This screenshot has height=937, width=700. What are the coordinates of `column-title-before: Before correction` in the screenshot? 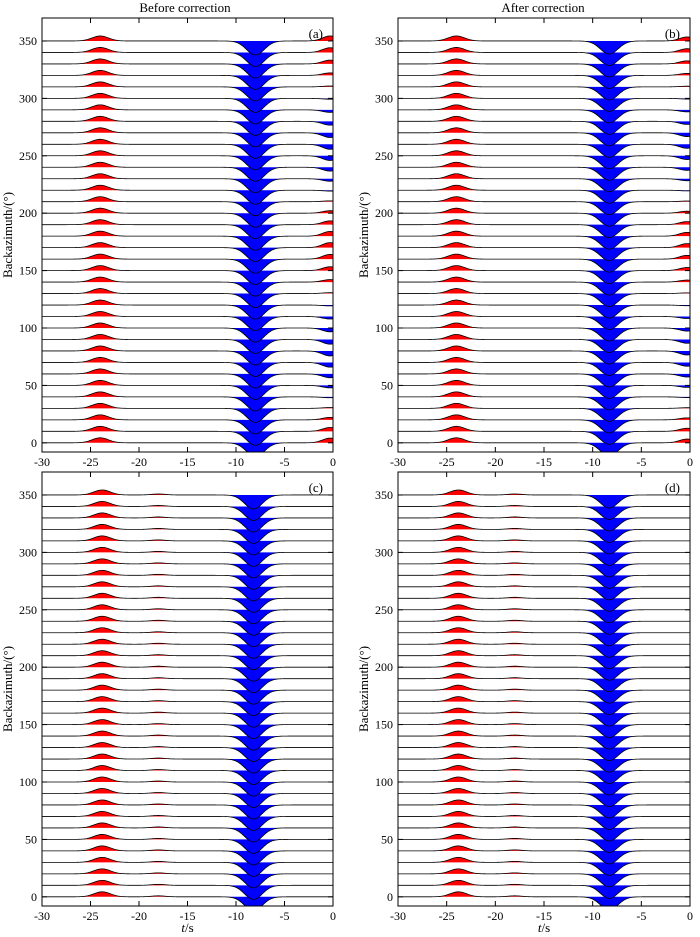 It's located at (185, 7).